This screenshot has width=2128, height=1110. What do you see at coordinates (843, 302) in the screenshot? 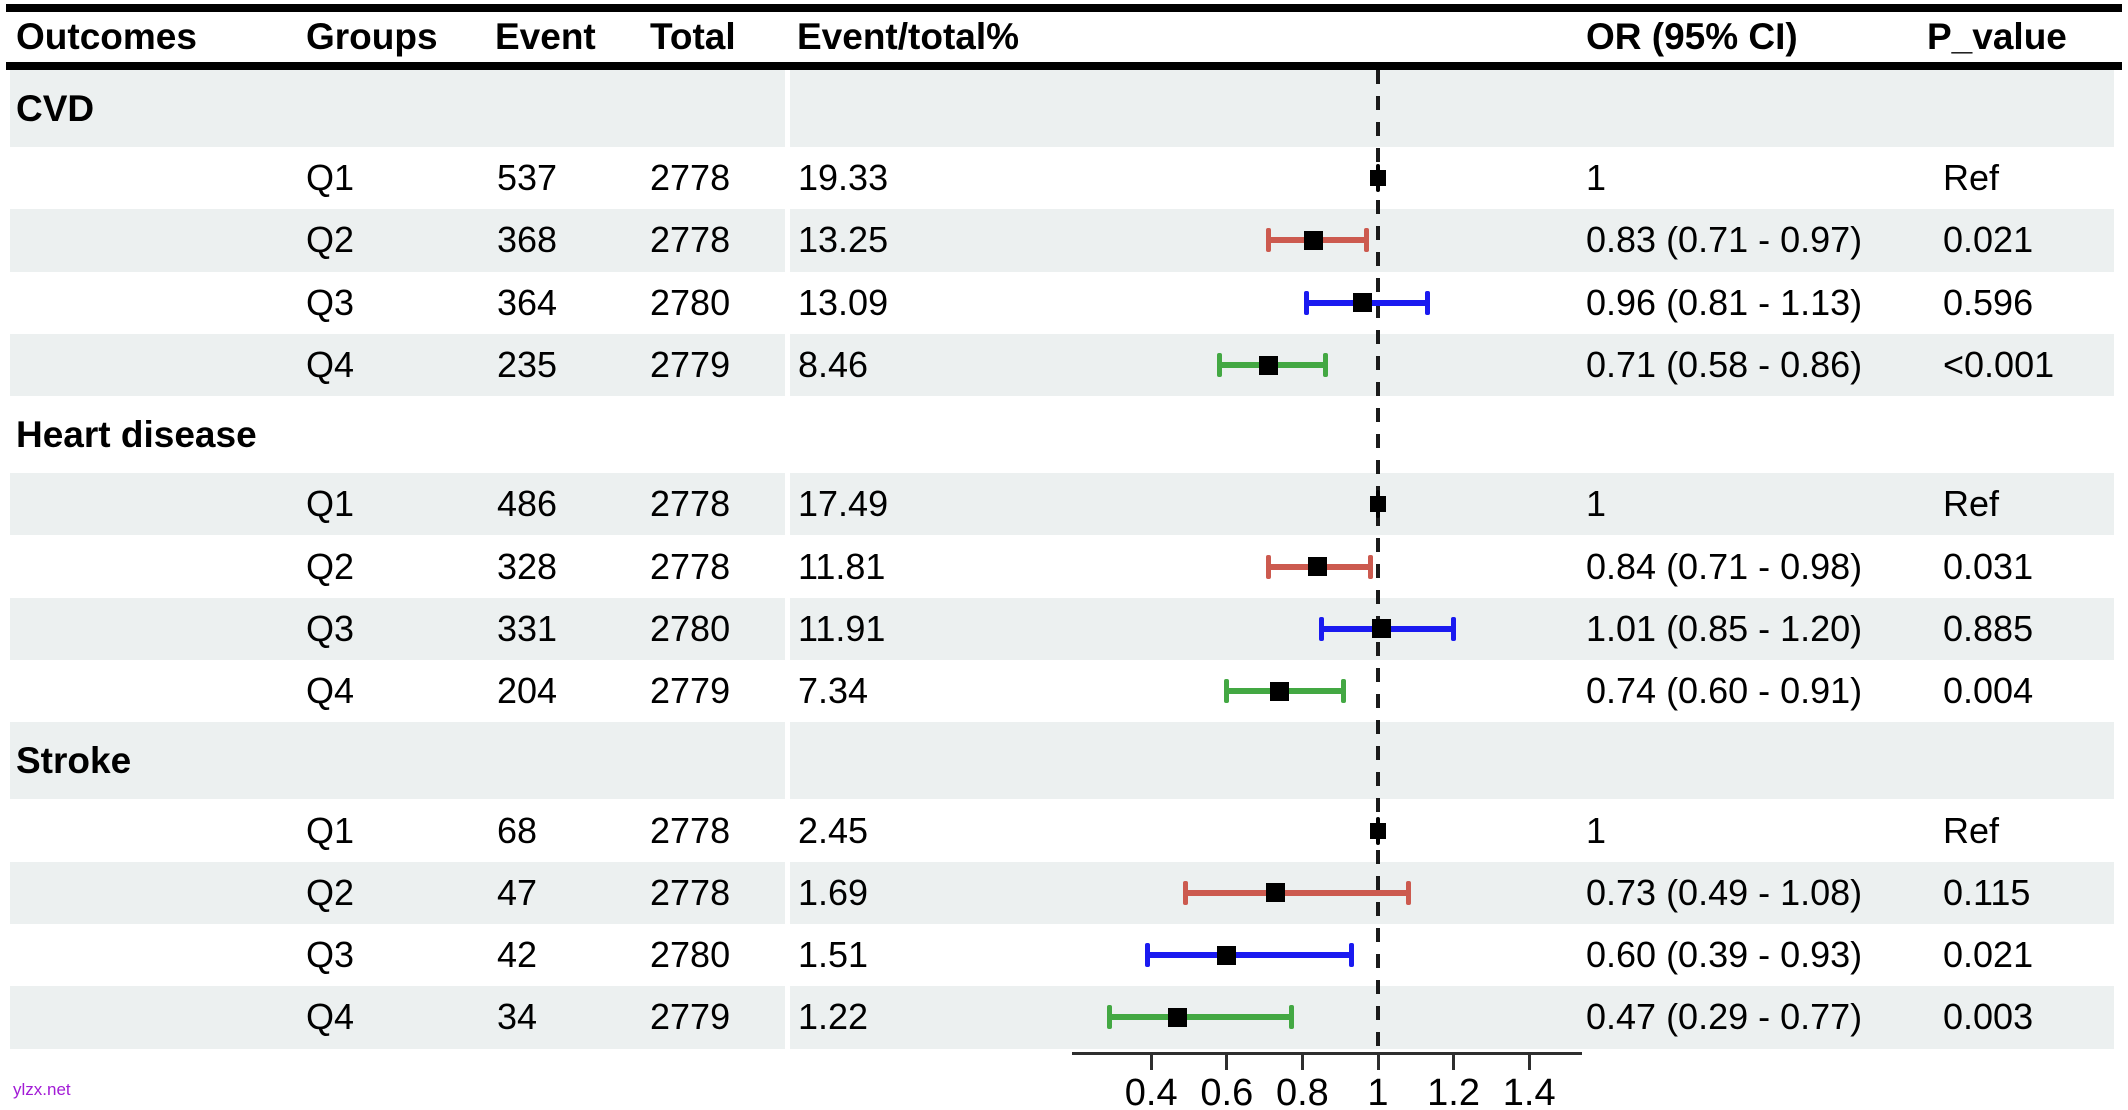
I see `cell-event-total-pct: 13.09` at bounding box center [843, 302].